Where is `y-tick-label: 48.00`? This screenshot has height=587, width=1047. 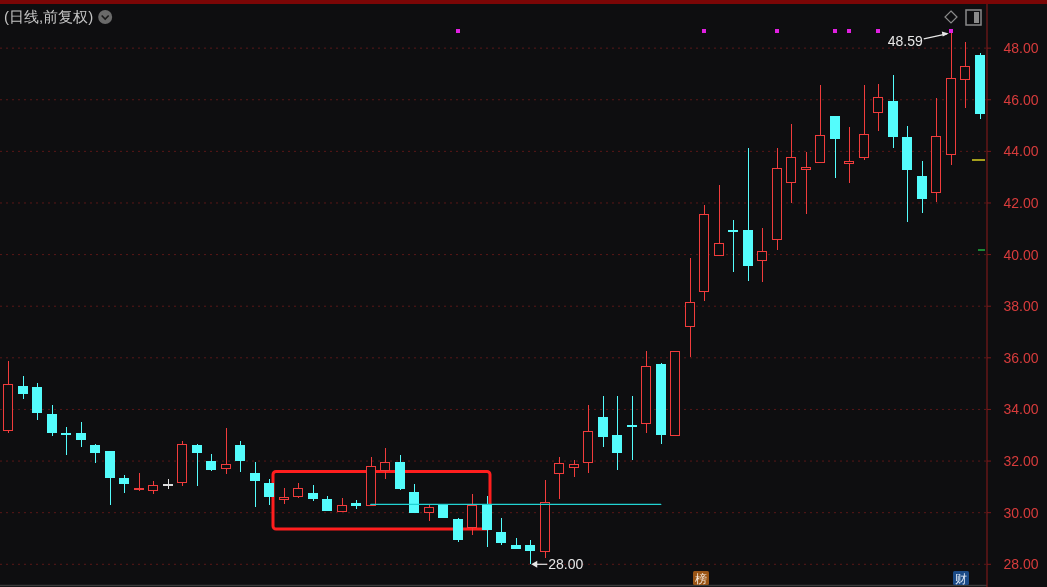
y-tick-label: 48.00 is located at coordinates (1021, 48).